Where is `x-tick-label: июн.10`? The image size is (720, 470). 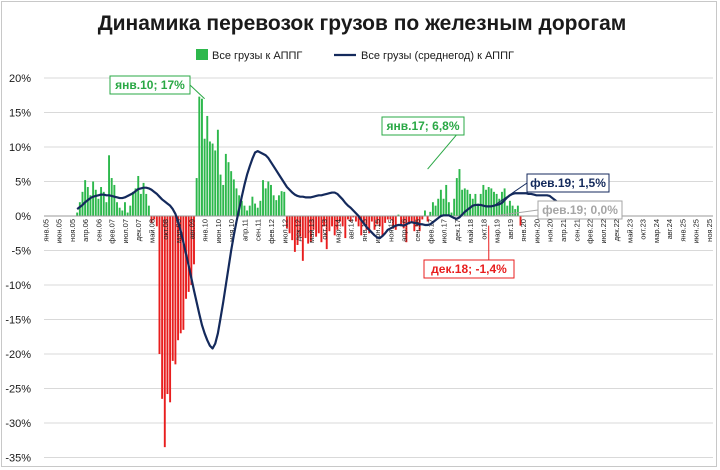
x-tick-label: июн.10 is located at coordinates (218, 231).